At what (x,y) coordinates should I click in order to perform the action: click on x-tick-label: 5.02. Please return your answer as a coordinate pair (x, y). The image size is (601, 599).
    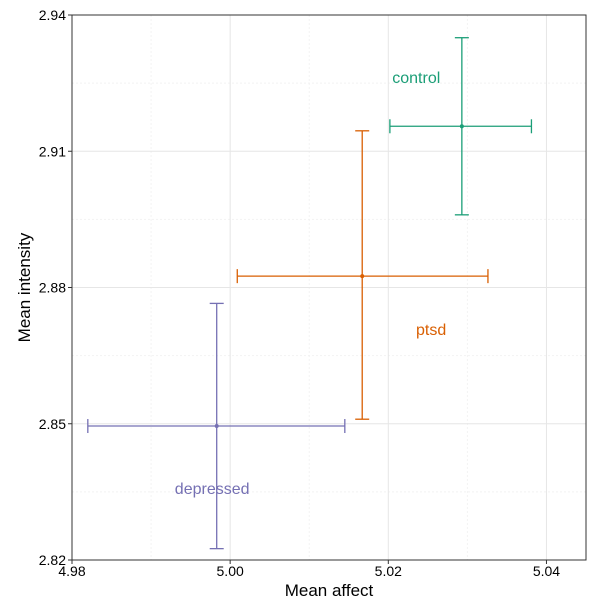
    Looking at the image, I should click on (388, 571).